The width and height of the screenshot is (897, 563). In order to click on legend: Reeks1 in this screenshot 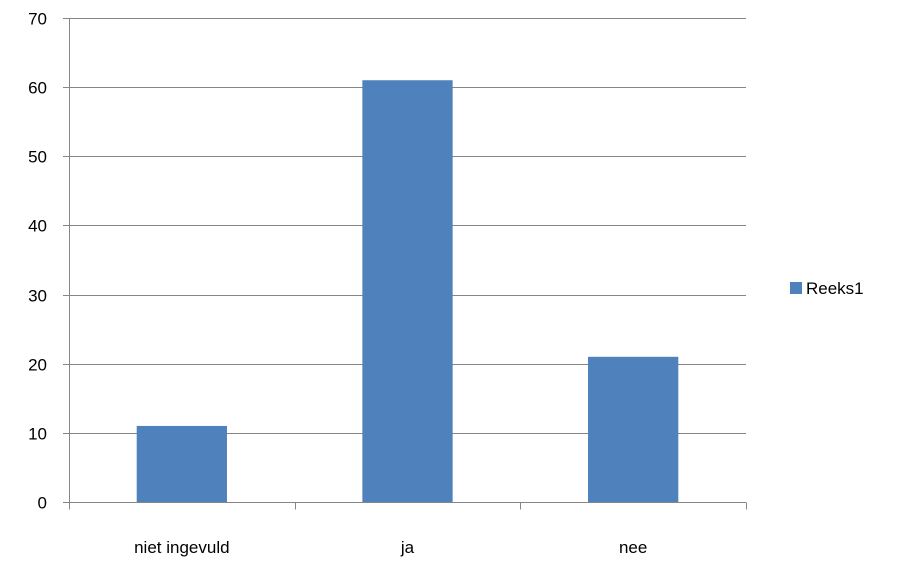, I will do `click(827, 288)`.